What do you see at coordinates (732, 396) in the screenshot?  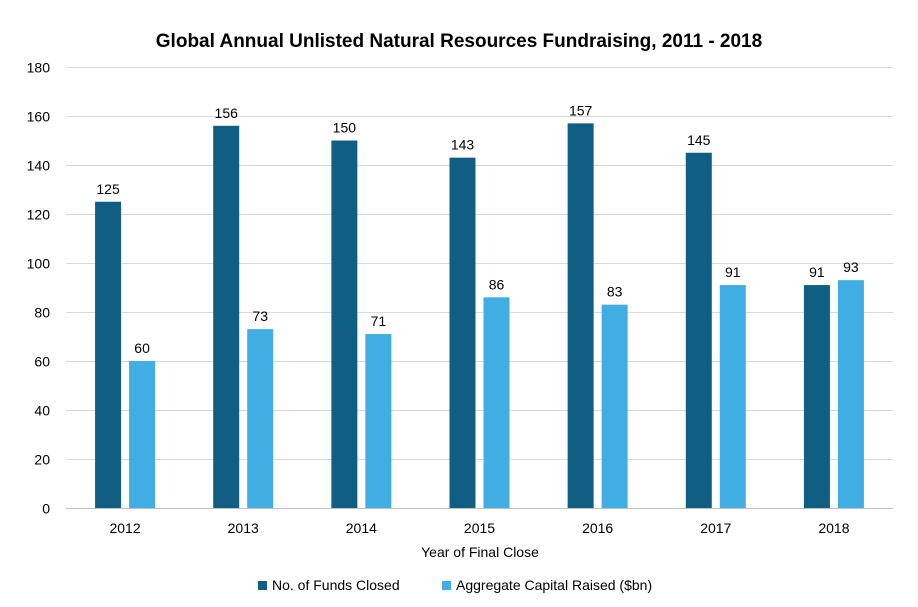 I see `bar-capital-raised-2017` at bounding box center [732, 396].